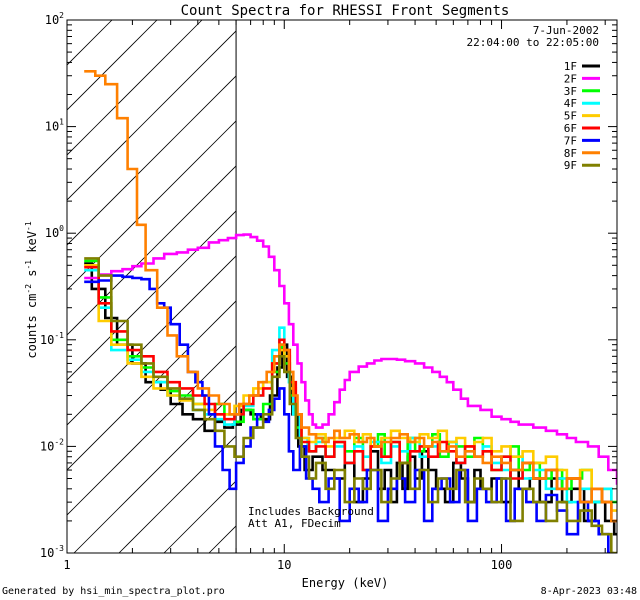 Image resolution: width=640 pixels, height=600 pixels. What do you see at coordinates (566, 30) in the screenshot?
I see `date-label: 7-Jun-2002` at bounding box center [566, 30].